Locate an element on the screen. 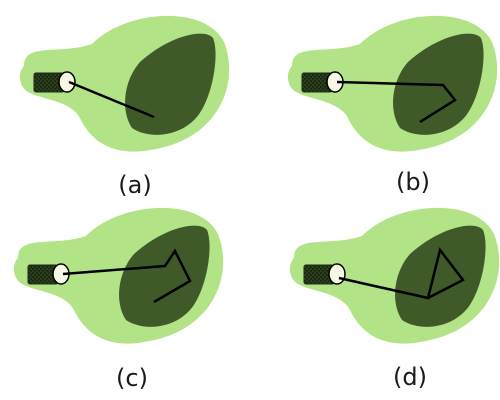  panel-label: (c) is located at coordinates (132, 378).